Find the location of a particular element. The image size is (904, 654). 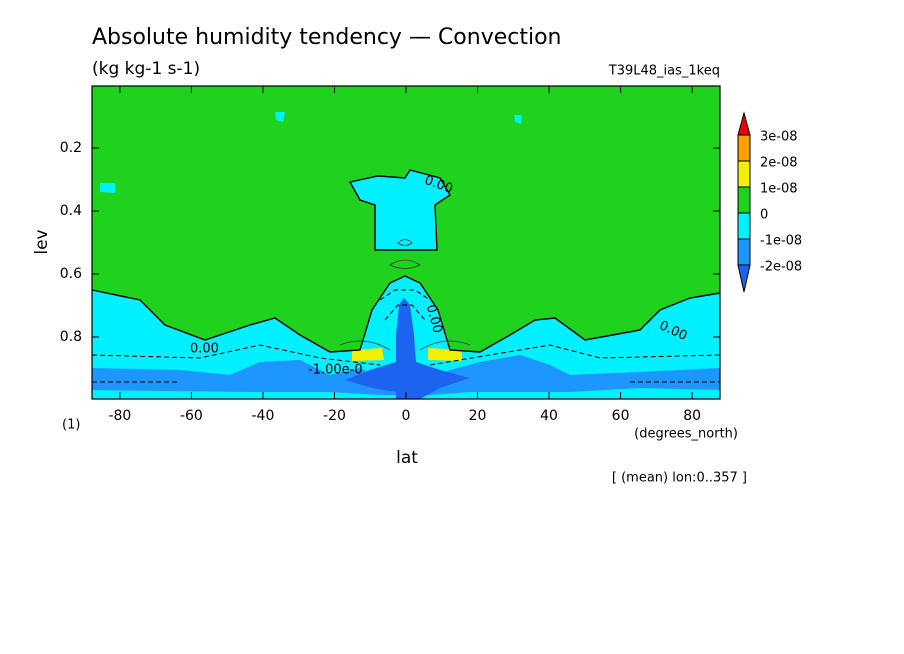

x-tick-label: 20 is located at coordinates (478, 416).